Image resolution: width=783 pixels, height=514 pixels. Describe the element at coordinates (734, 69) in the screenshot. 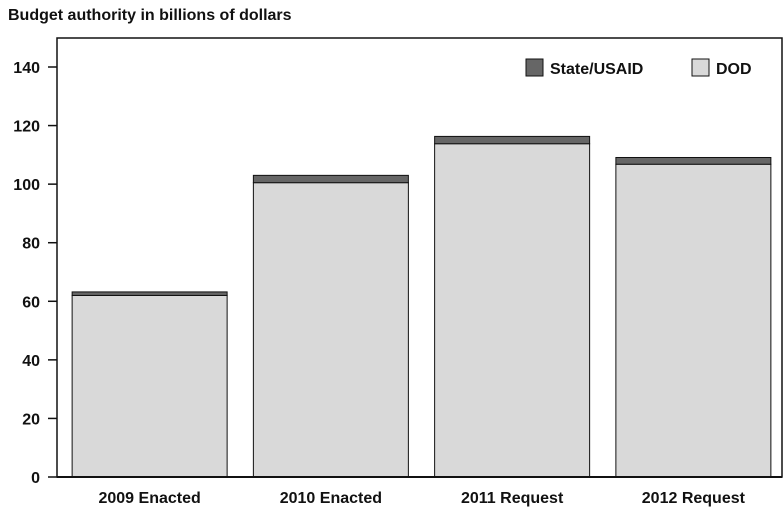

I see `legend-label: DOD` at that location.